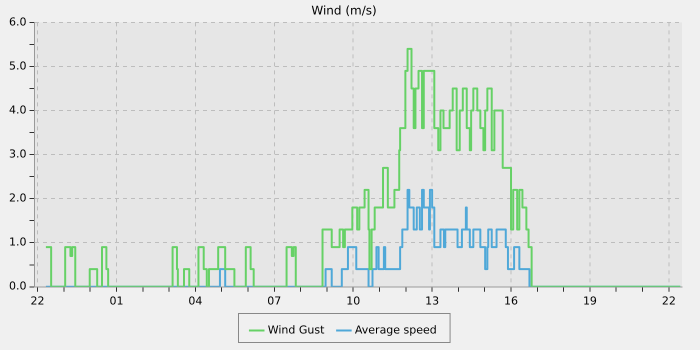 The width and height of the screenshot is (700, 350). I want to click on x-tick-label: 19, so click(589, 301).